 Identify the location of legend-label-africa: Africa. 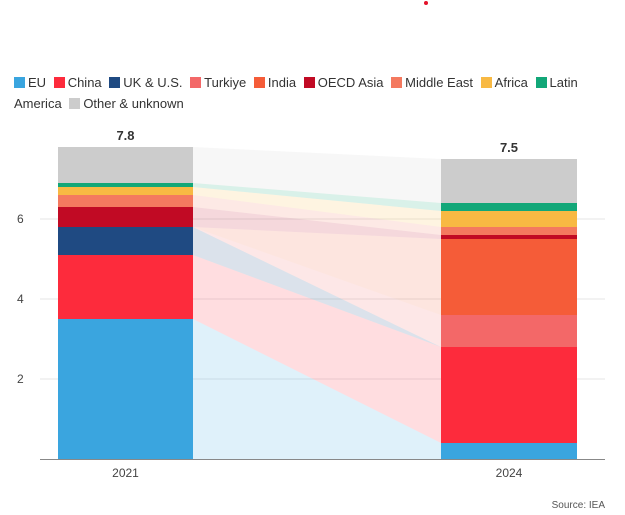
(511, 82).